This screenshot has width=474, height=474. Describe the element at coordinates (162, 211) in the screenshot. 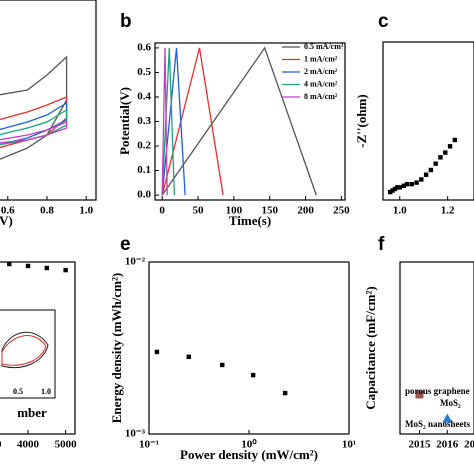

I see `x-tick-label: 0` at that location.